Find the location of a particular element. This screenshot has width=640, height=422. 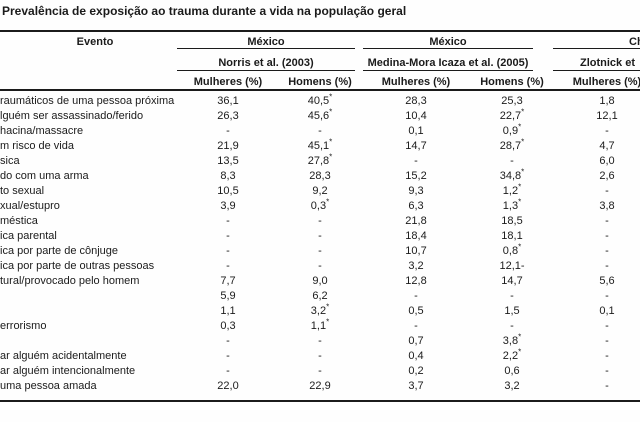

value-cell: 10,5 is located at coordinates (228, 191).